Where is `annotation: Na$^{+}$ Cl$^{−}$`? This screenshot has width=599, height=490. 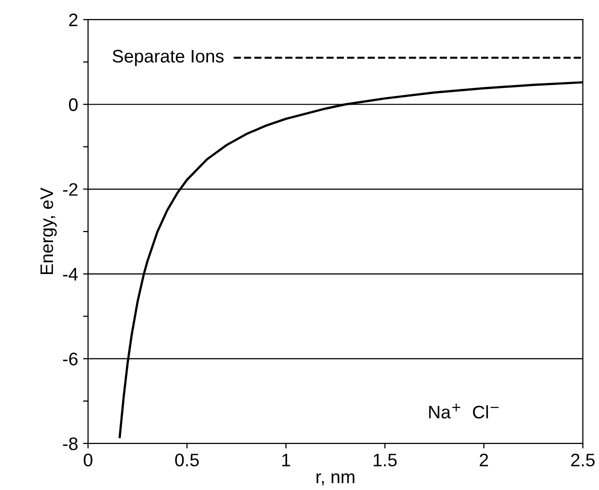
annotation: Na$^{+}$ Cl$^{−}$ is located at coordinates (464, 410).